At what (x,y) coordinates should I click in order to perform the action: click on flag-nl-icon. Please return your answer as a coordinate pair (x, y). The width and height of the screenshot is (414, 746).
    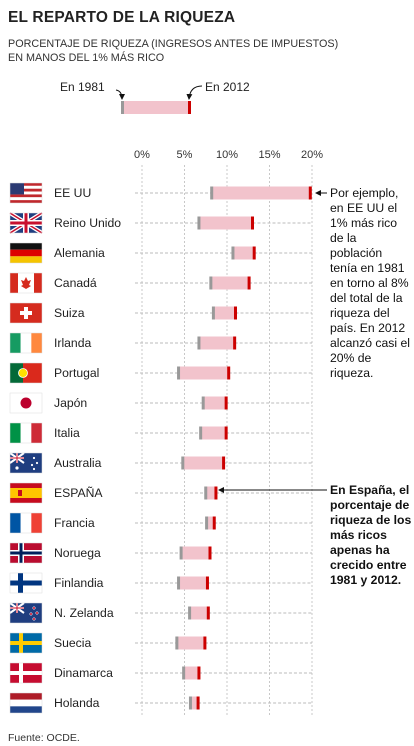
    Looking at the image, I should click on (26, 703).